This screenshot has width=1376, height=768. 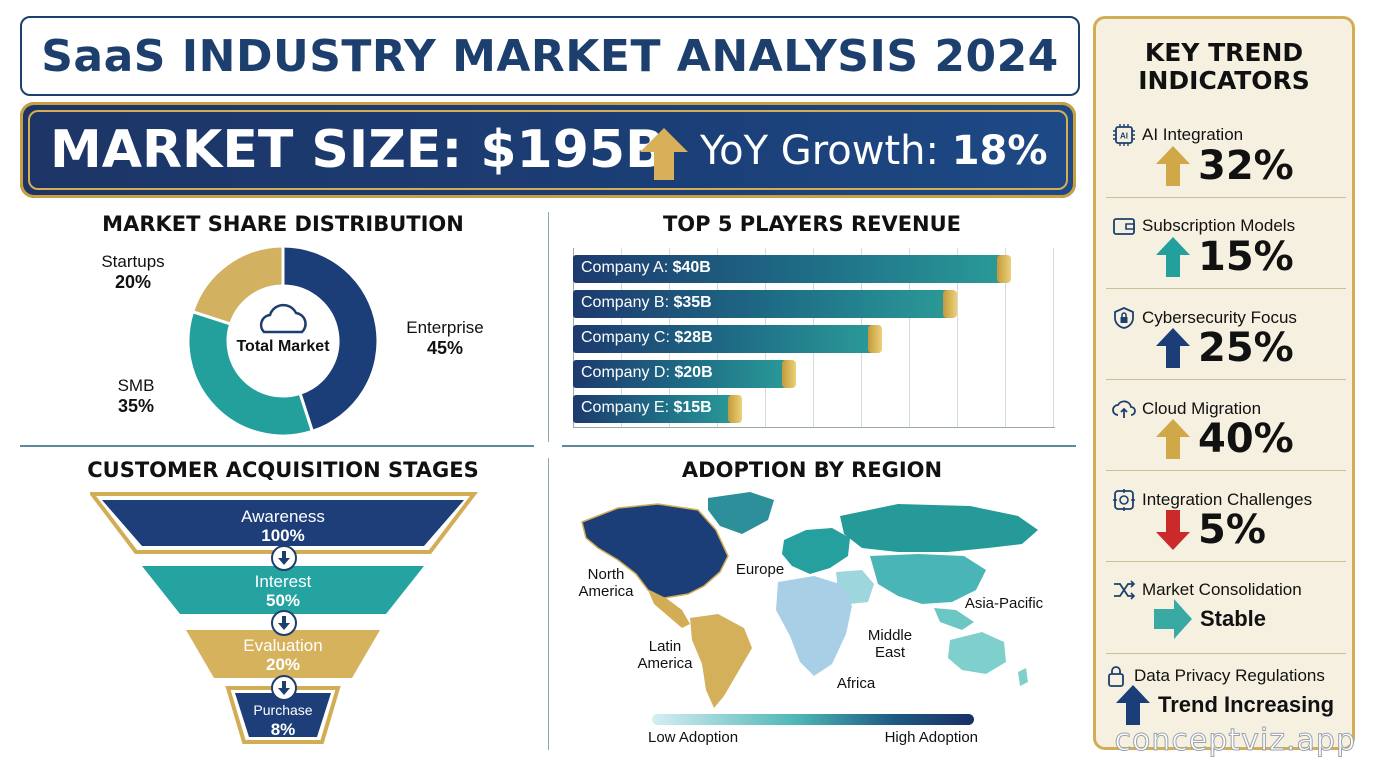 I want to click on bar-label: Company B: $35B, so click(x=646, y=302).